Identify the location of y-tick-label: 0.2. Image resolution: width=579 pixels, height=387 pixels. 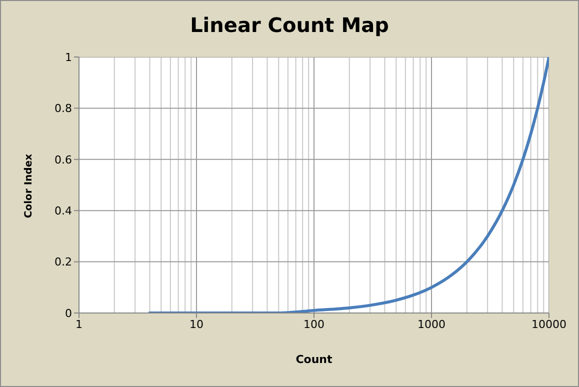
(63, 262).